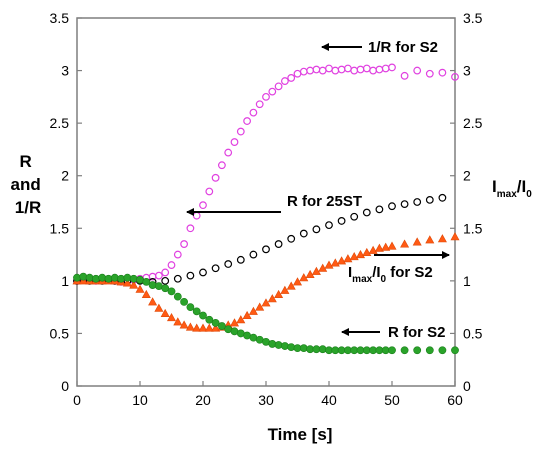  I want to click on y-left-tick-label: 0.5, so click(60, 333).